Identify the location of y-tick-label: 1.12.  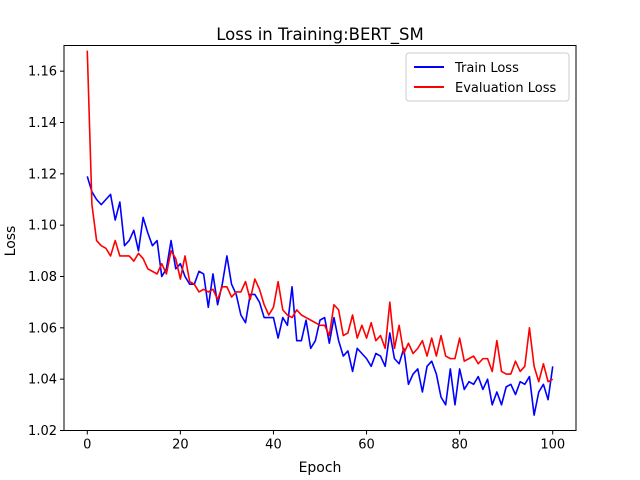
(42, 174).